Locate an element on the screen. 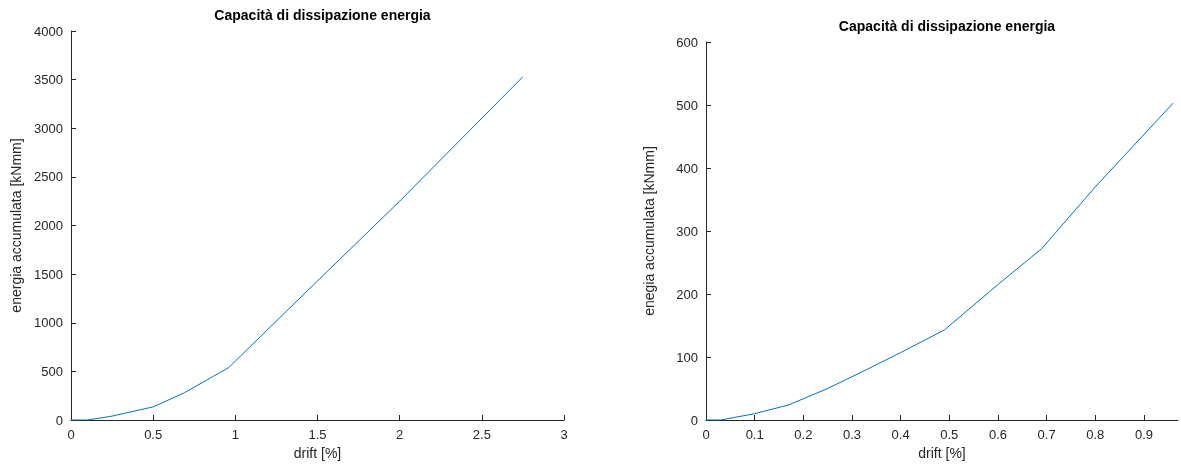  y-tick-label: 400 is located at coordinates (687, 168).